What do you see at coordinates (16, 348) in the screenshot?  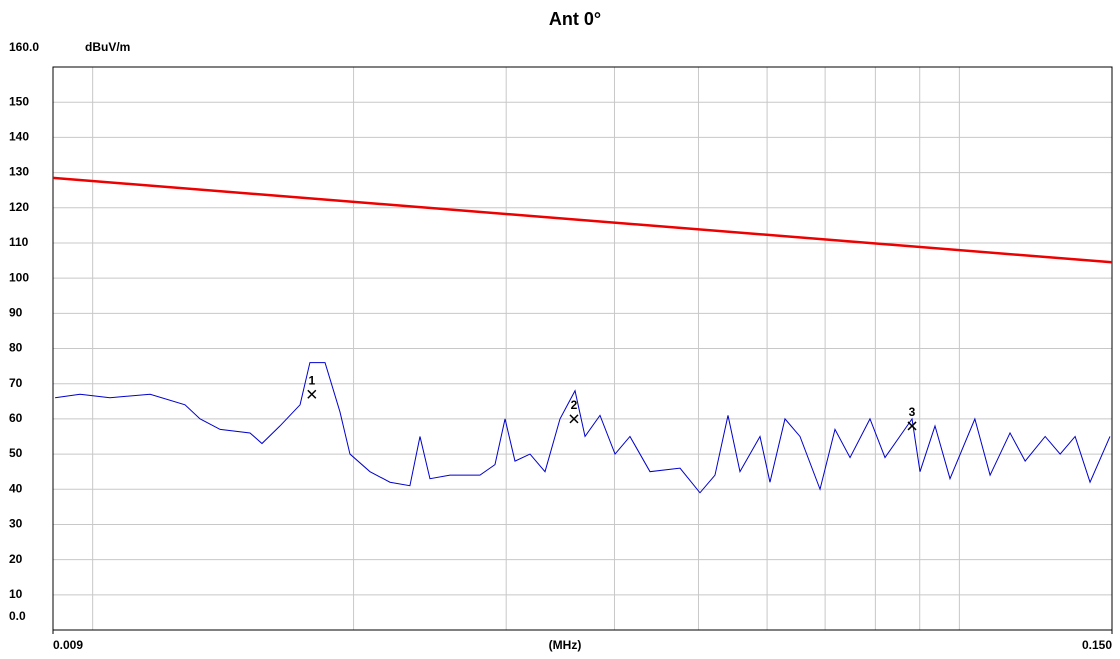 I see `y-tick-label: 80` at bounding box center [16, 348].